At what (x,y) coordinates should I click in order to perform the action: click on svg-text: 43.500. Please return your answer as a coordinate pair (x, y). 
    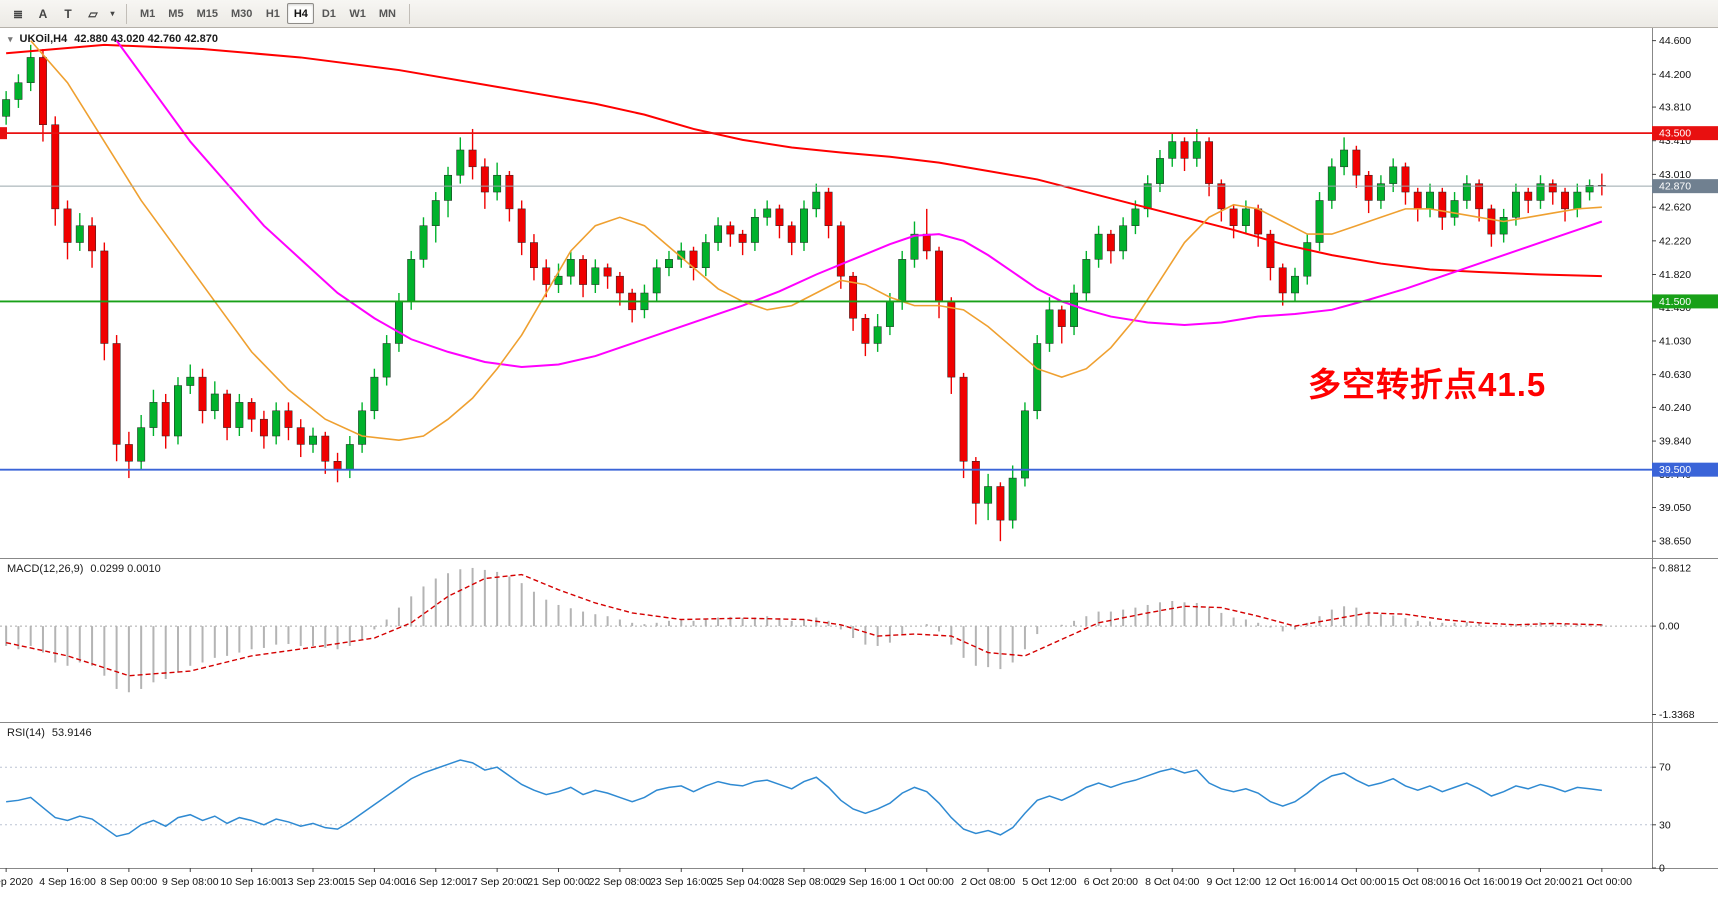
    Looking at the image, I should click on (1675, 134).